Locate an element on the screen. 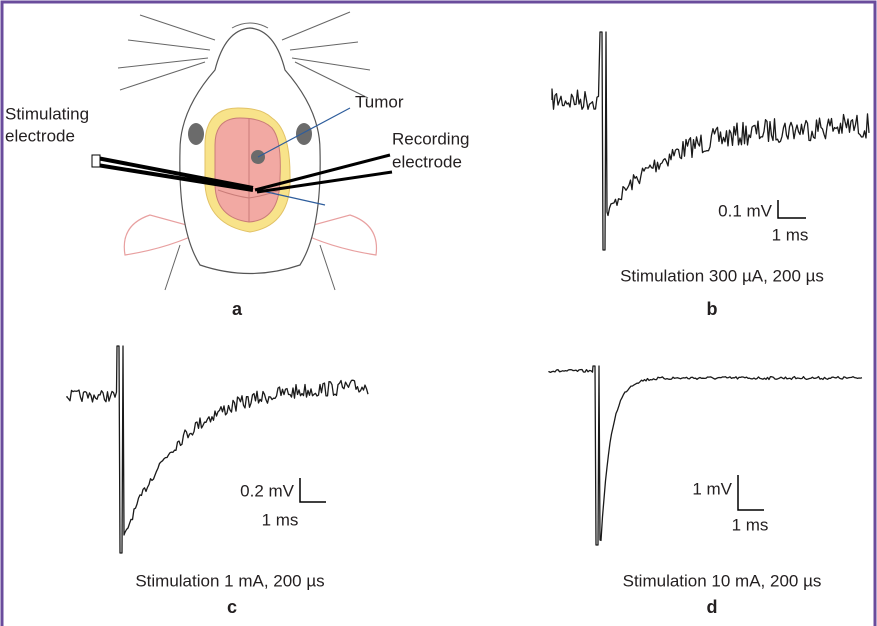 The width and height of the screenshot is (877, 626). scale-voltage: 1 mV is located at coordinates (712, 488).